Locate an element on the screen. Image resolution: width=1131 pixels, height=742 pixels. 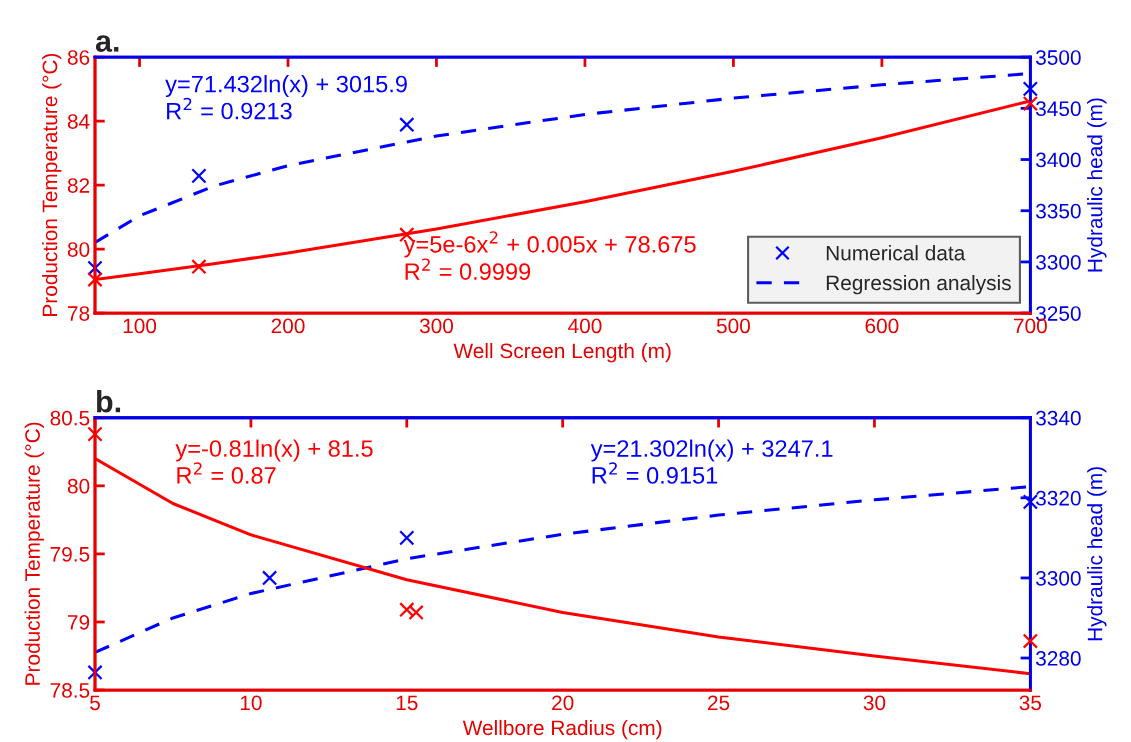
x-tick-label: 400 is located at coordinates (585, 326).